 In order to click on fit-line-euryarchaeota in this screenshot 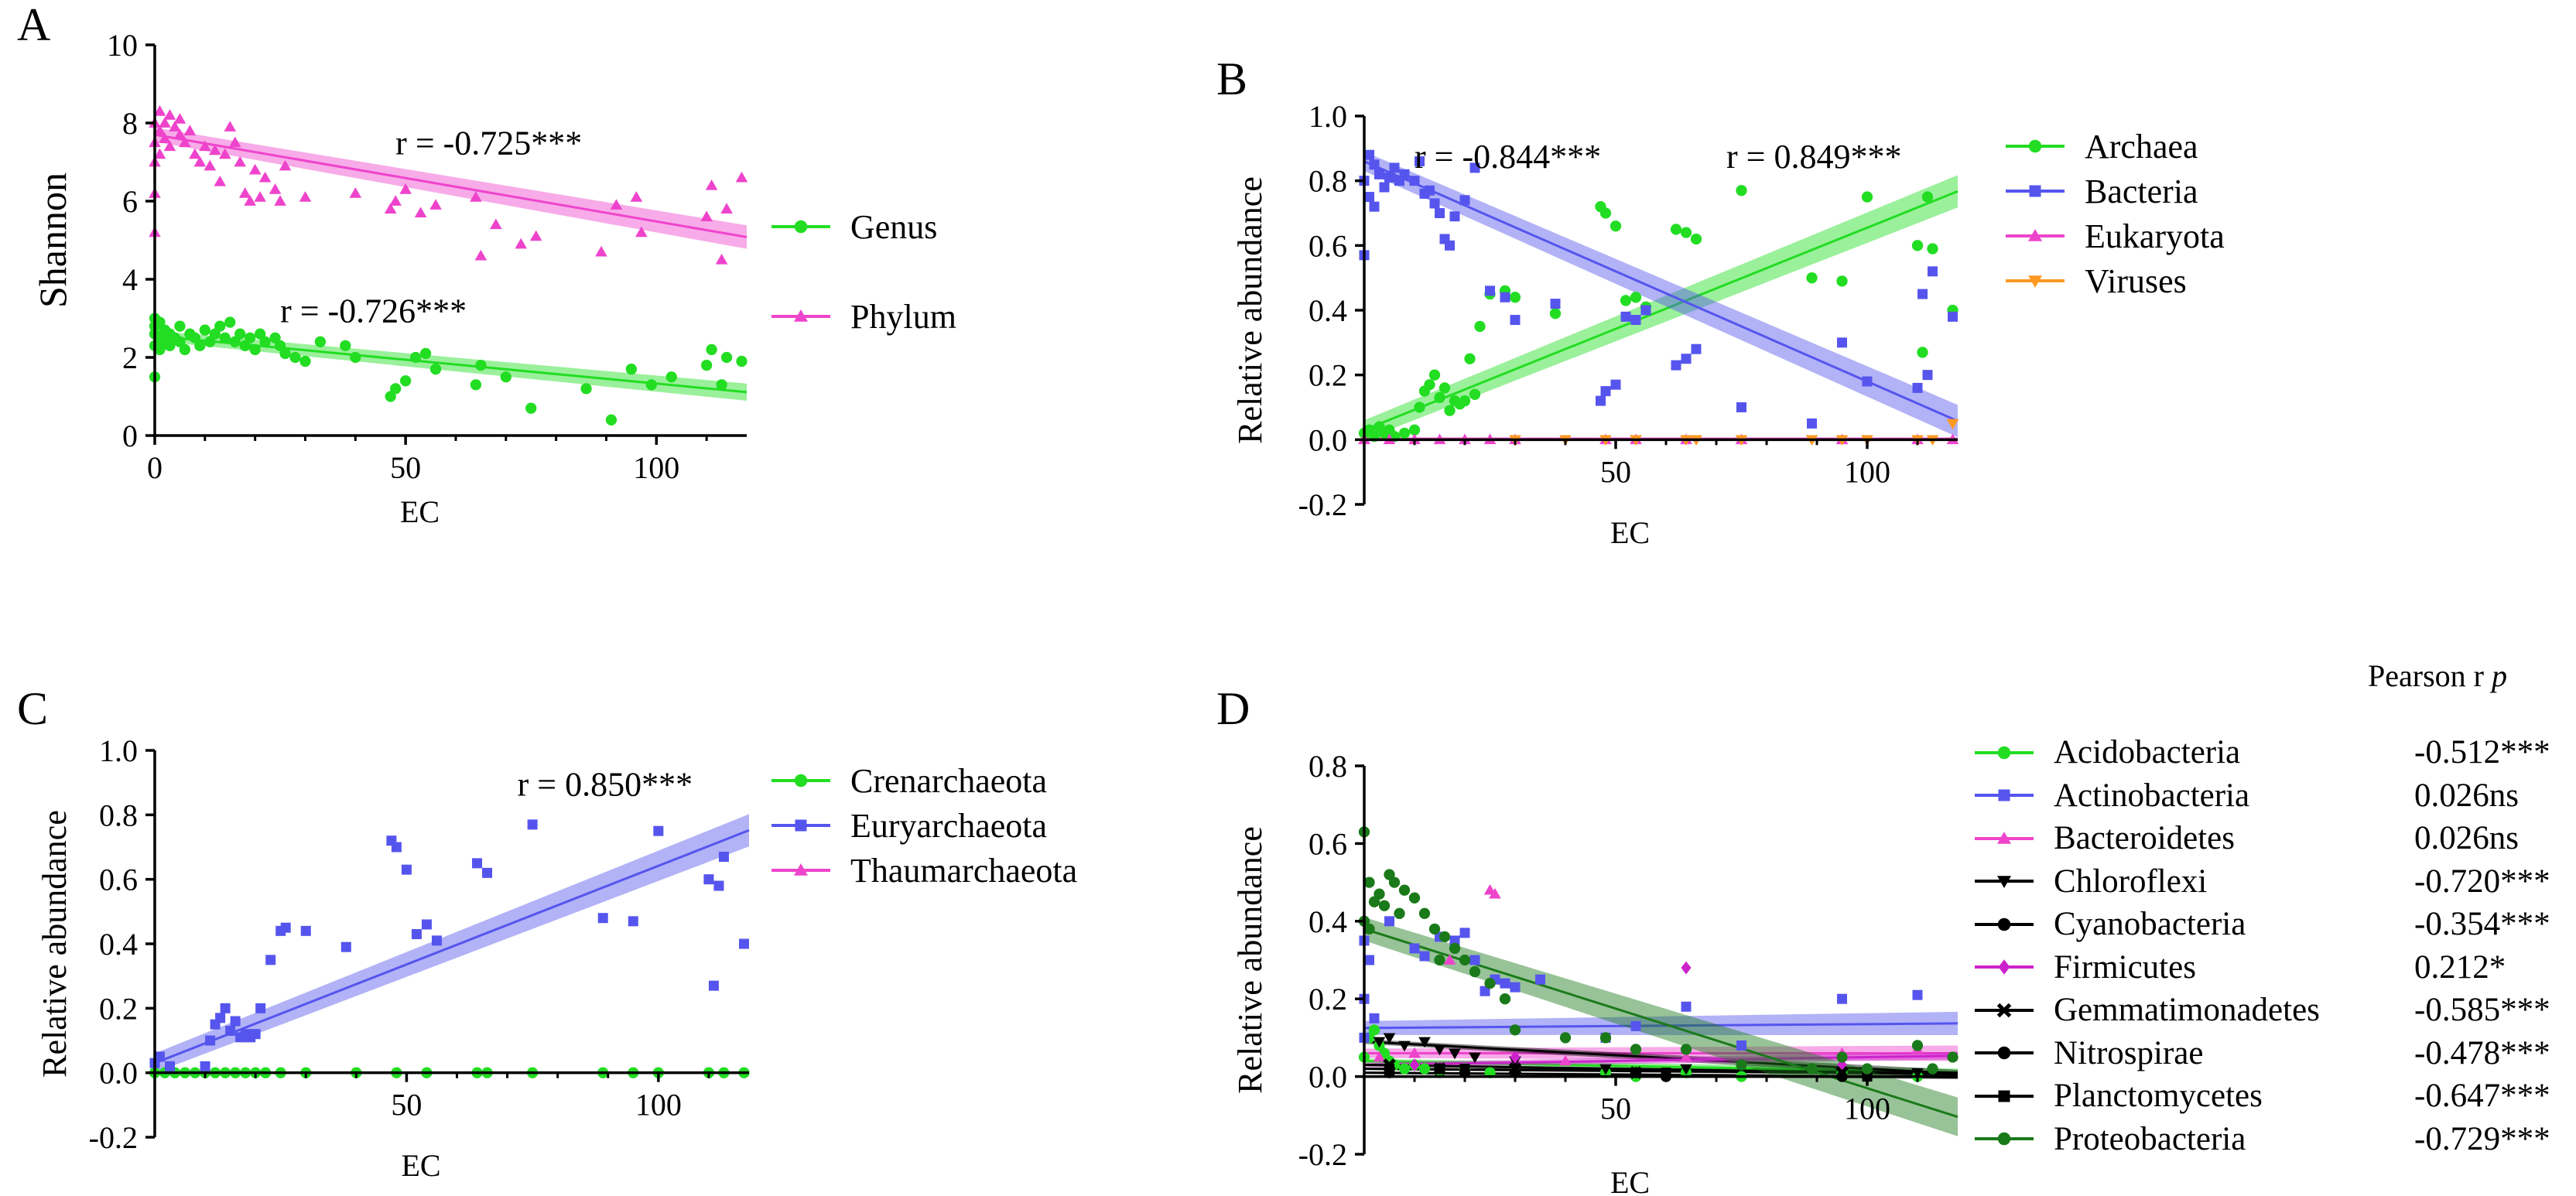, I will do `click(452, 946)`.